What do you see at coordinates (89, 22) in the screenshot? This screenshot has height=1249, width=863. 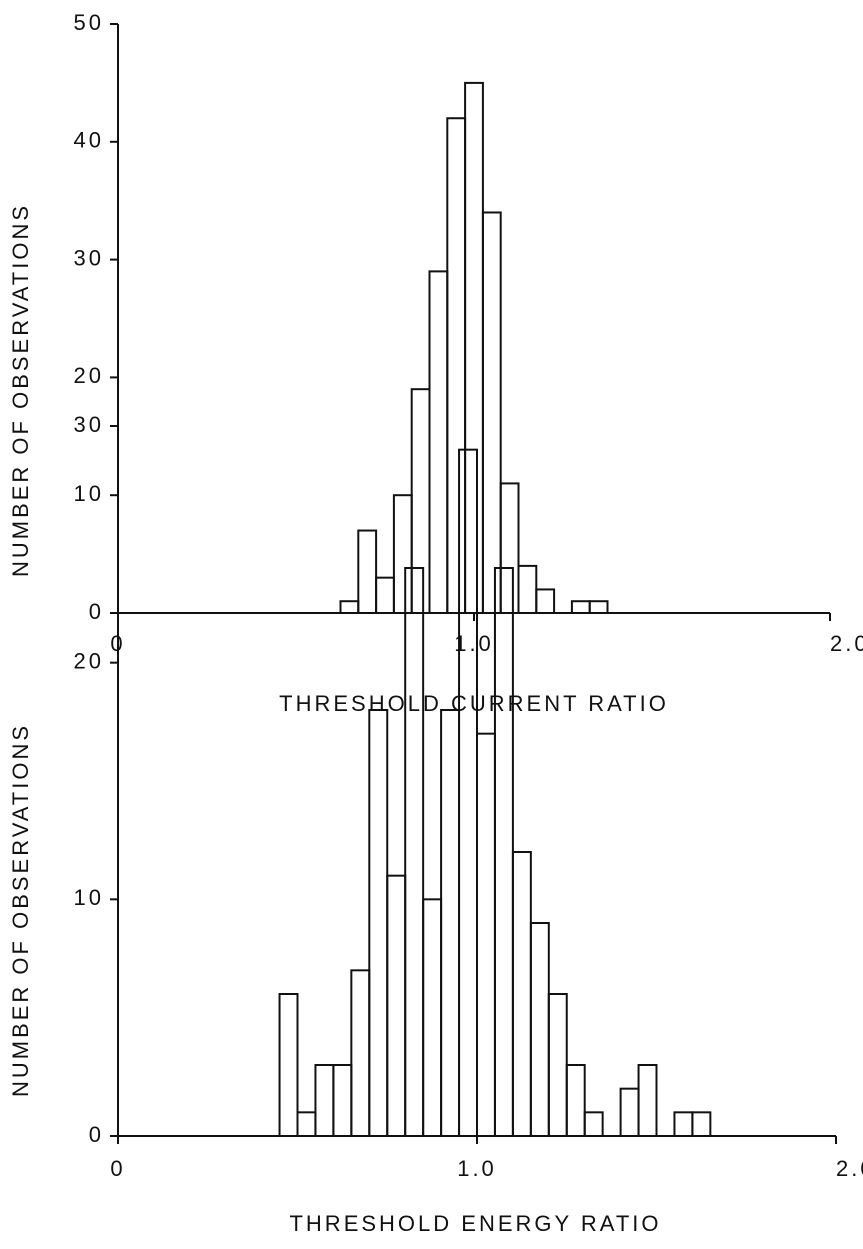 I see `y-tick-label: 50` at bounding box center [89, 22].